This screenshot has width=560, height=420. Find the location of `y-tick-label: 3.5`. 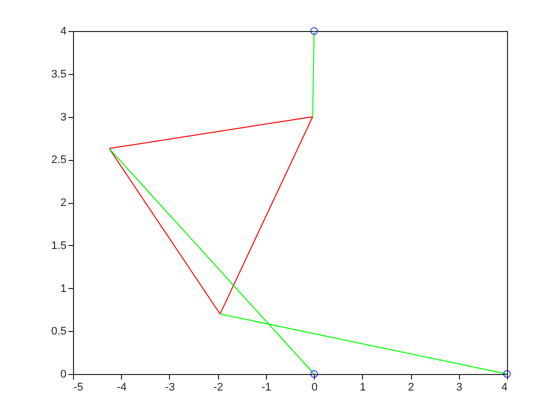

y-tick-label: 3.5 is located at coordinates (58, 74).